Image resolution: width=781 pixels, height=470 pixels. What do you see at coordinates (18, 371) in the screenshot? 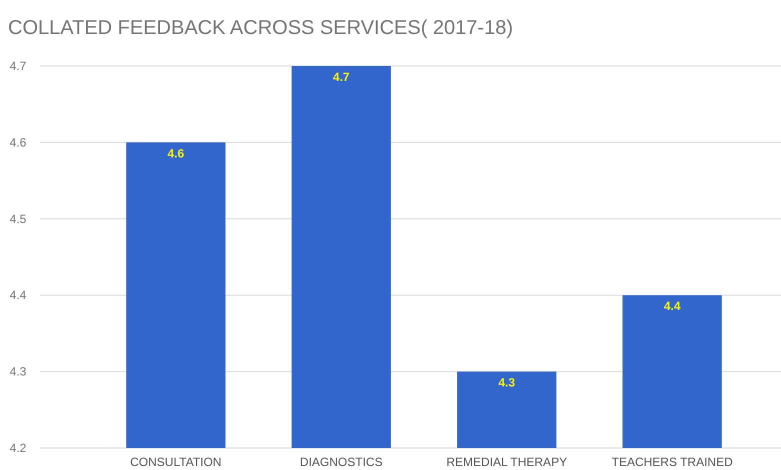
I see `y-tick-label: 4.3` at bounding box center [18, 371].